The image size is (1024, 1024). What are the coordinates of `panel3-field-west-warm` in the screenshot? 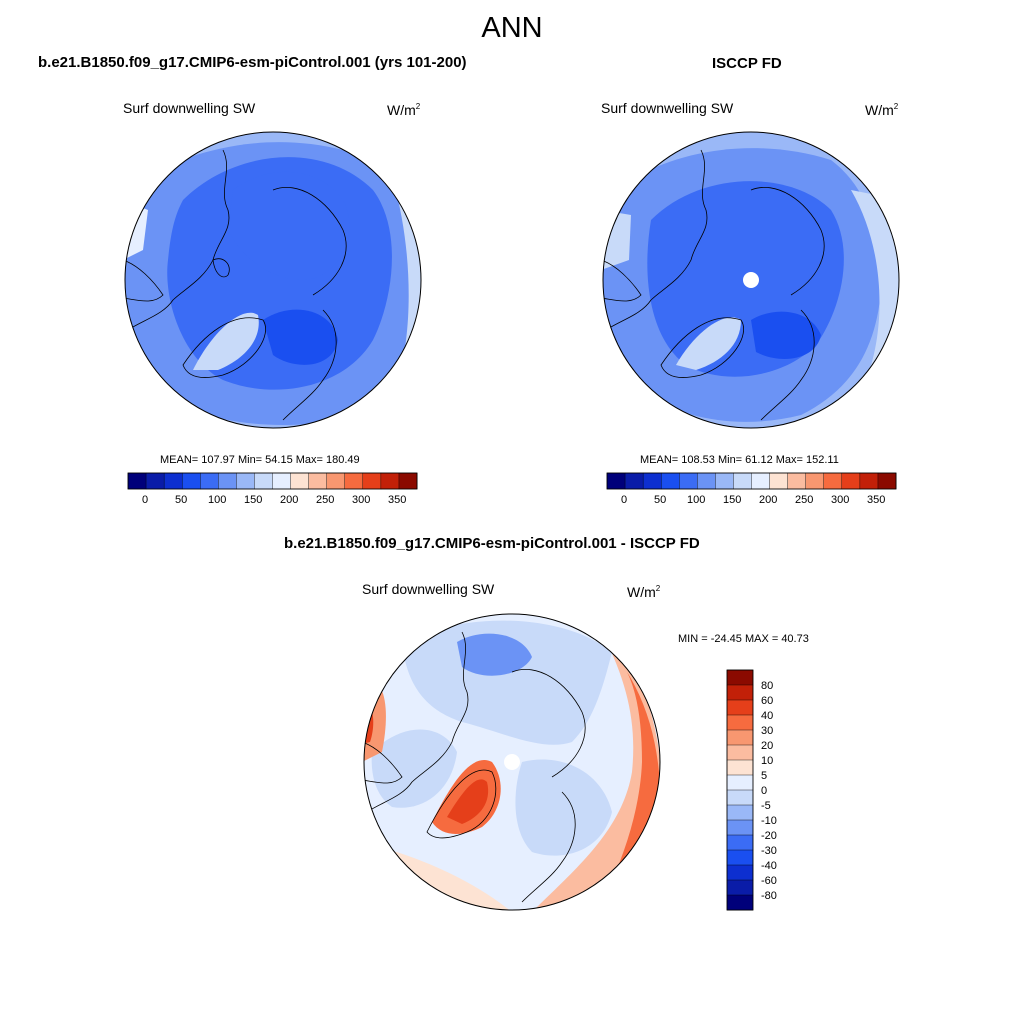 It's located at (375, 721).